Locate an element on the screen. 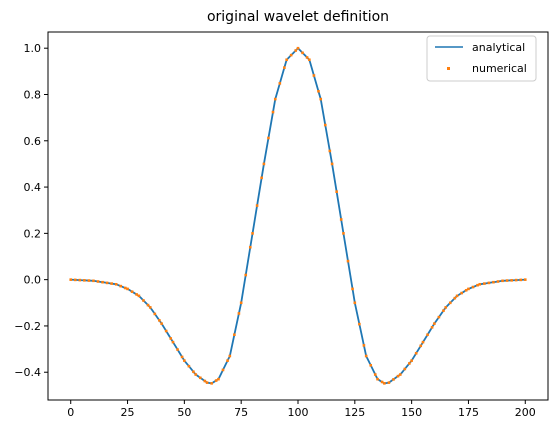 The image size is (556, 432). y-tick-label: 0.2 is located at coordinates (33, 233).